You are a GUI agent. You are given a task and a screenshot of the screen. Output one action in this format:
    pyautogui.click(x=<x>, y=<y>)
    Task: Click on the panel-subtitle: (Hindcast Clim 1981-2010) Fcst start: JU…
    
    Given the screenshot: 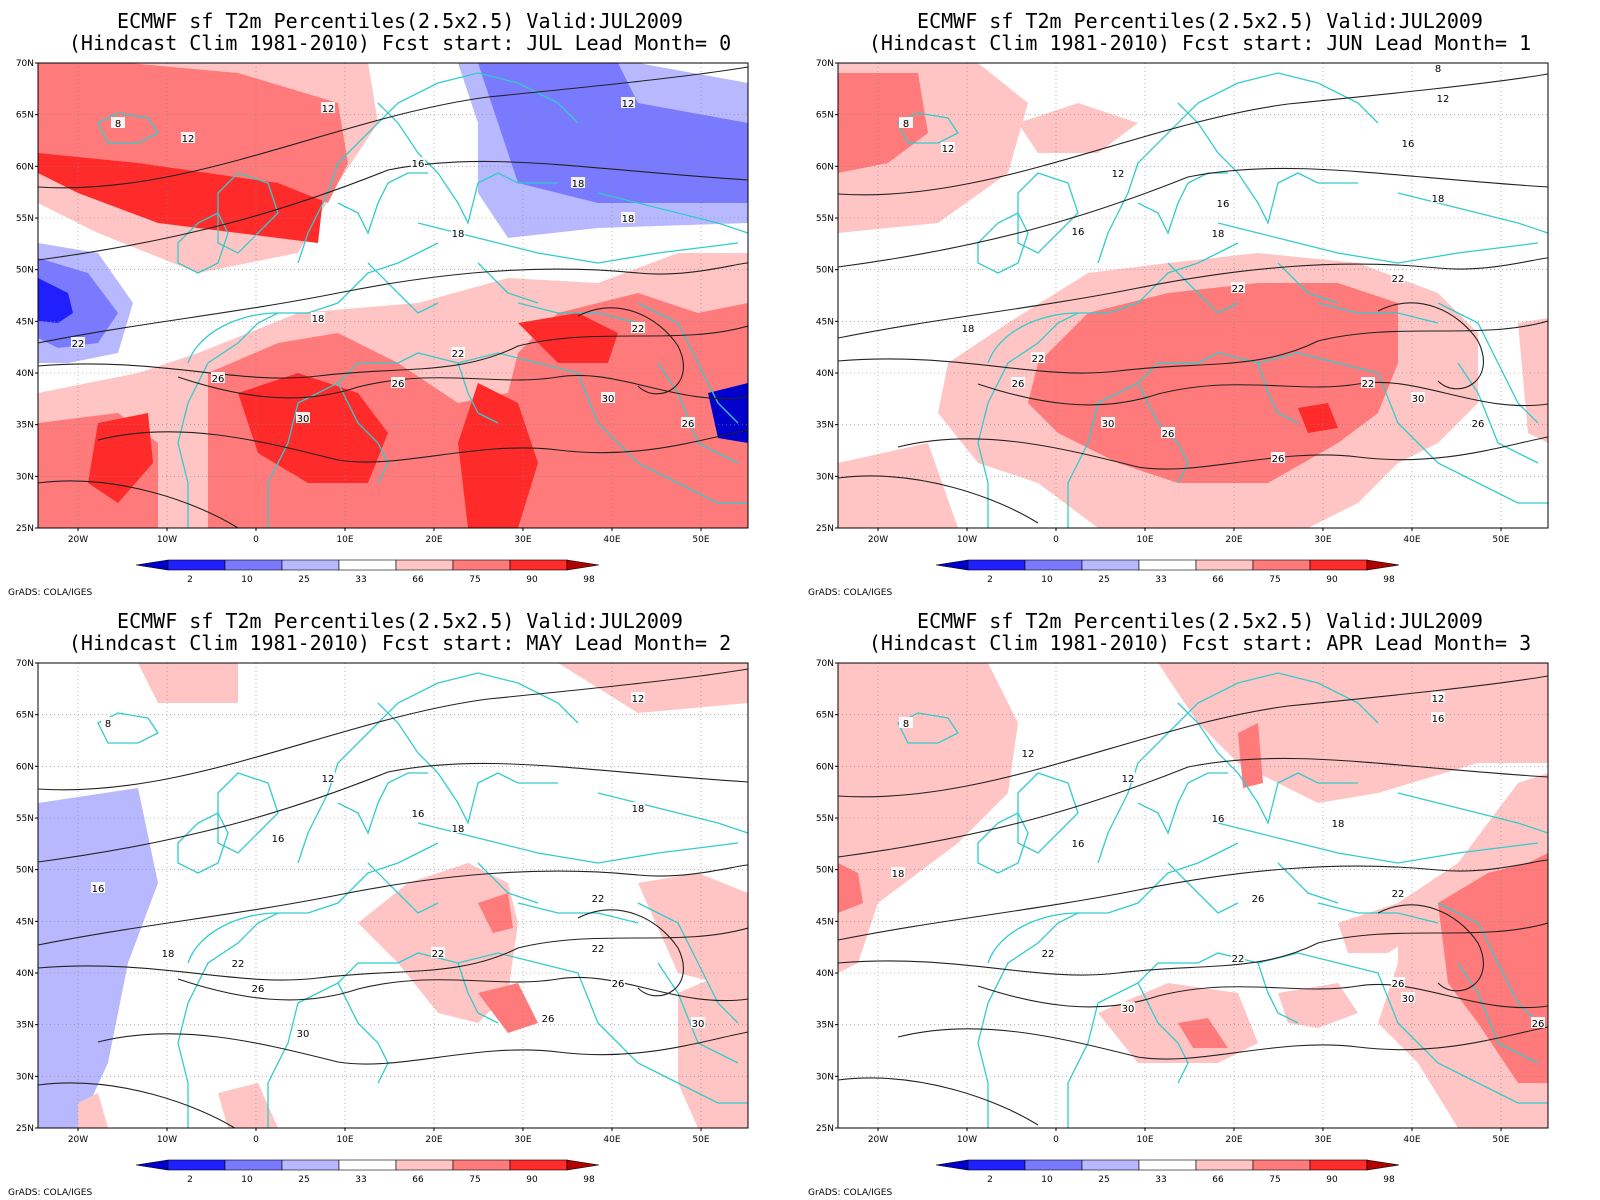 What is the action you would take?
    pyautogui.click(x=400, y=43)
    